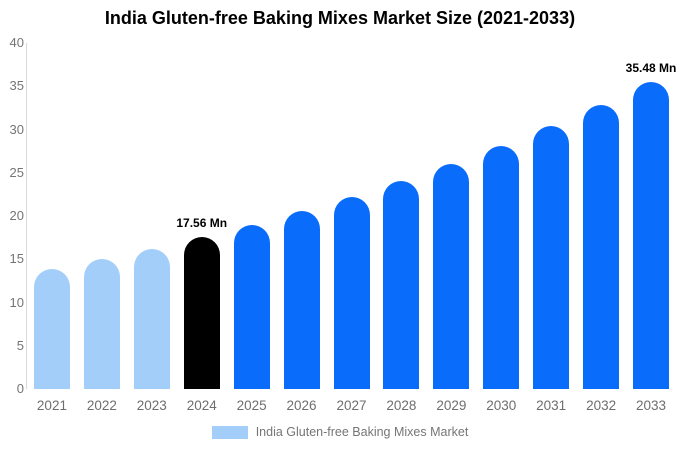  I want to click on x-tick-label-2027: 2027, so click(351, 405).